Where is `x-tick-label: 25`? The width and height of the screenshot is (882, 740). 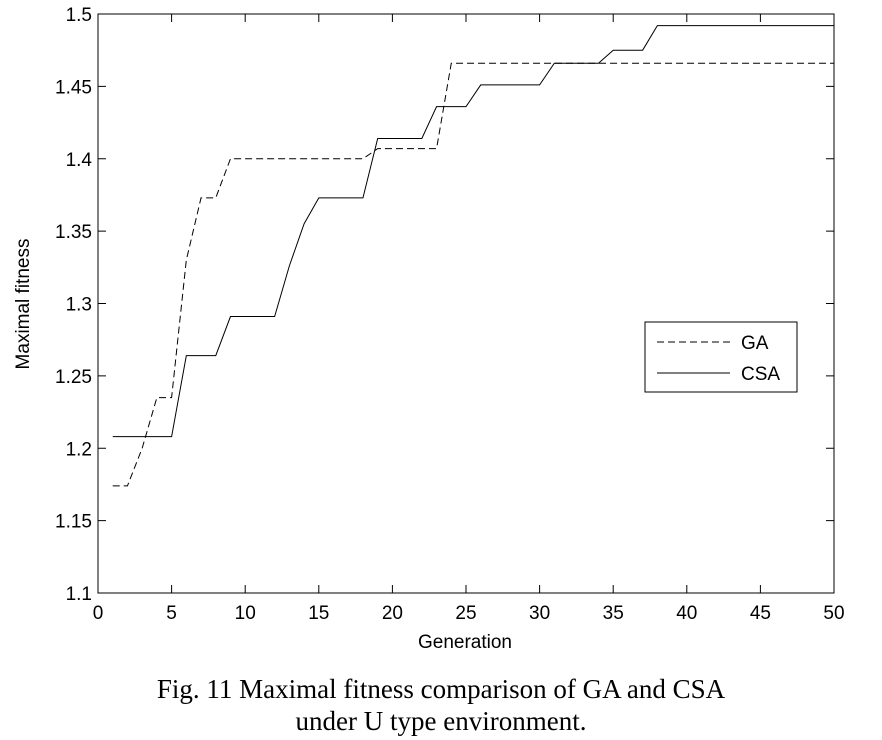 x-tick-label: 25 is located at coordinates (465, 613).